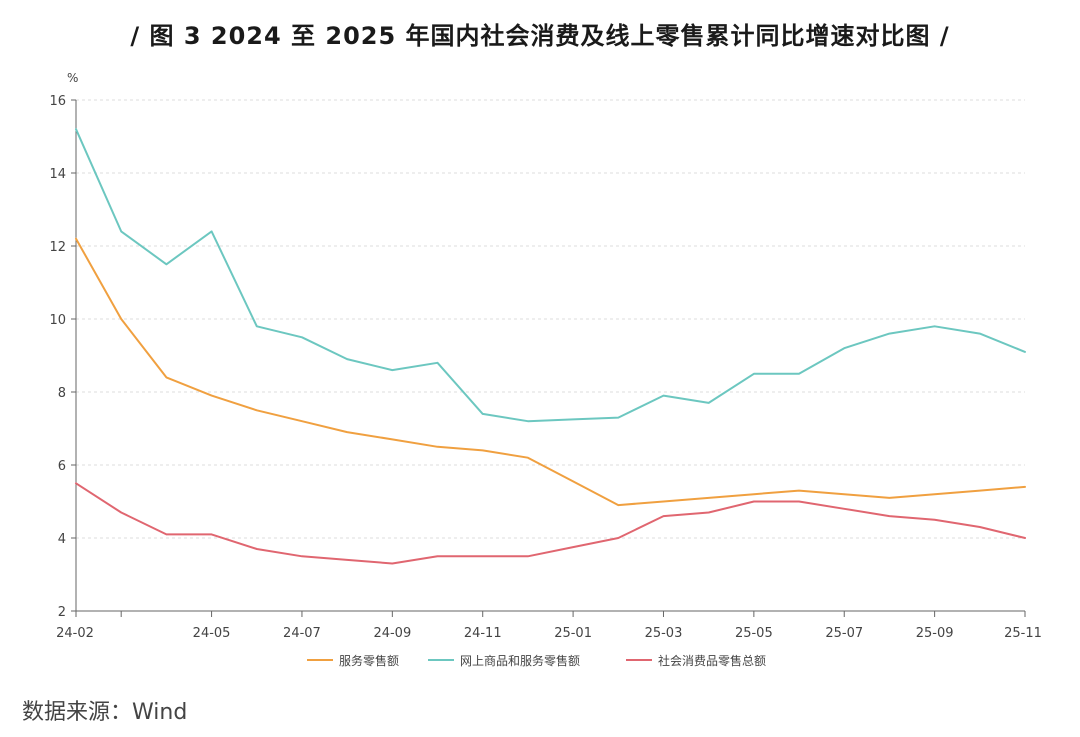 This screenshot has width=1080, height=737. Describe the element at coordinates (392, 633) in the screenshot. I see `x-tick-label: 24-09` at that location.